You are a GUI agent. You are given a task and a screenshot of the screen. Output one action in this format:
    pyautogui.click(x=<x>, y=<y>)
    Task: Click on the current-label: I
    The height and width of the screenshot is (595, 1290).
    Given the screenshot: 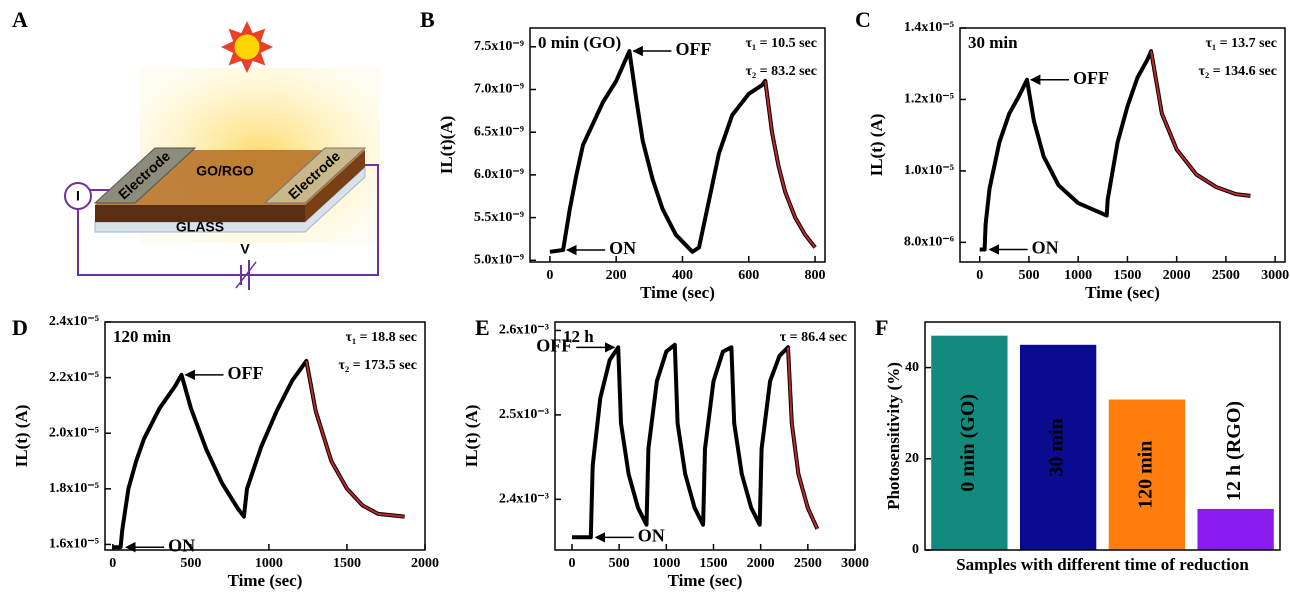 What is the action you would take?
    pyautogui.click(x=78, y=196)
    